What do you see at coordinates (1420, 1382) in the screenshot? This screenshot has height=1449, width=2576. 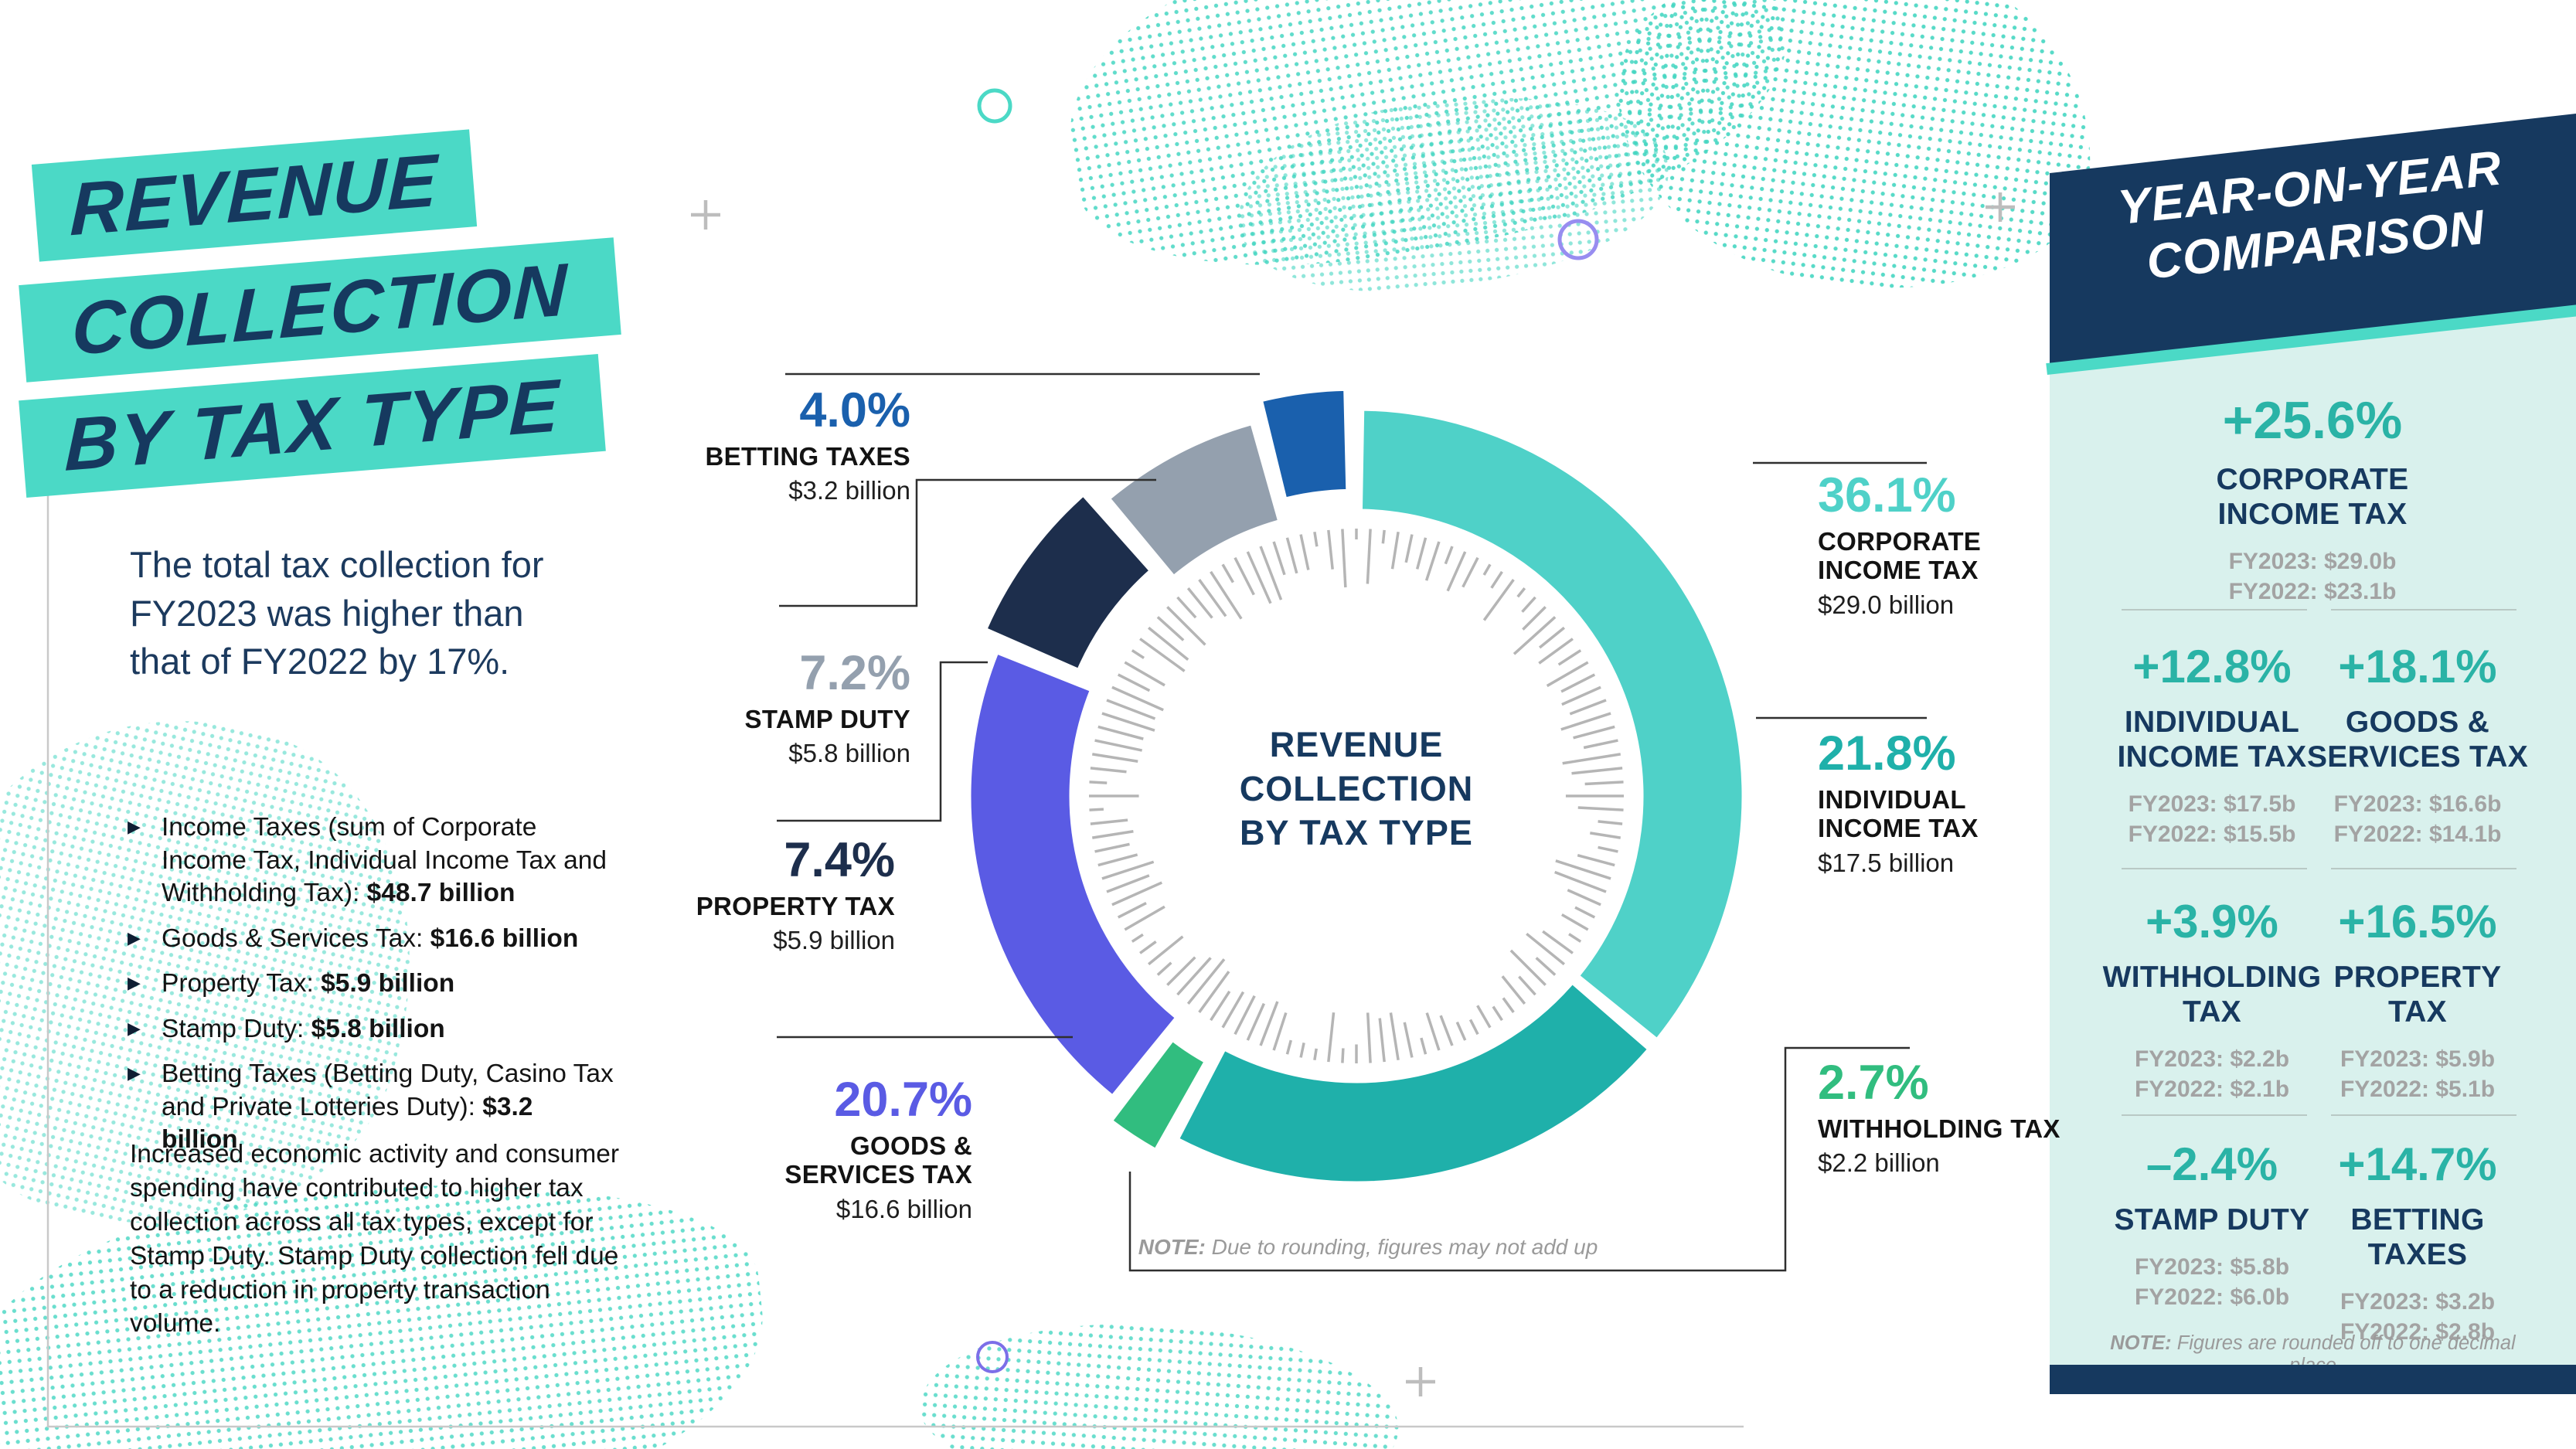 I see `plus-mark-decoration-bottom` at bounding box center [1420, 1382].